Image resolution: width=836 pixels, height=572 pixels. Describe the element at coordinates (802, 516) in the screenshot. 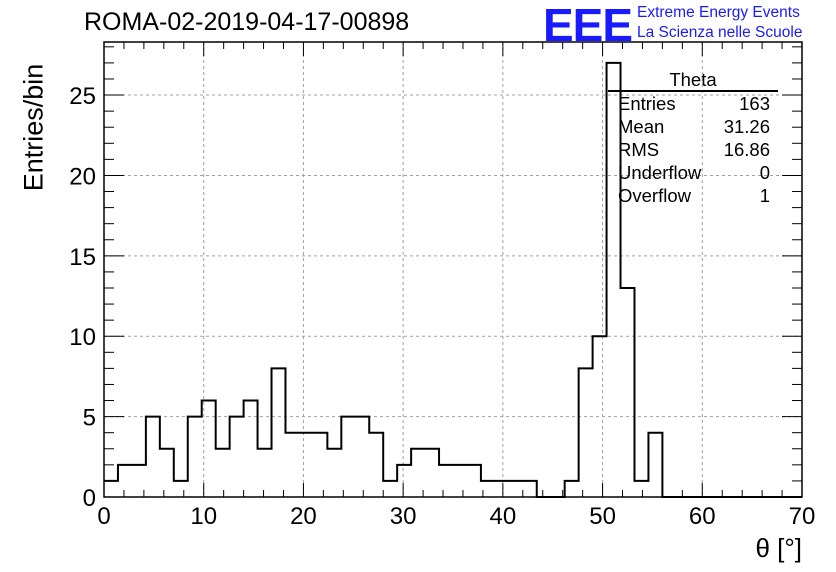

I see `x-tick-label: 70` at that location.